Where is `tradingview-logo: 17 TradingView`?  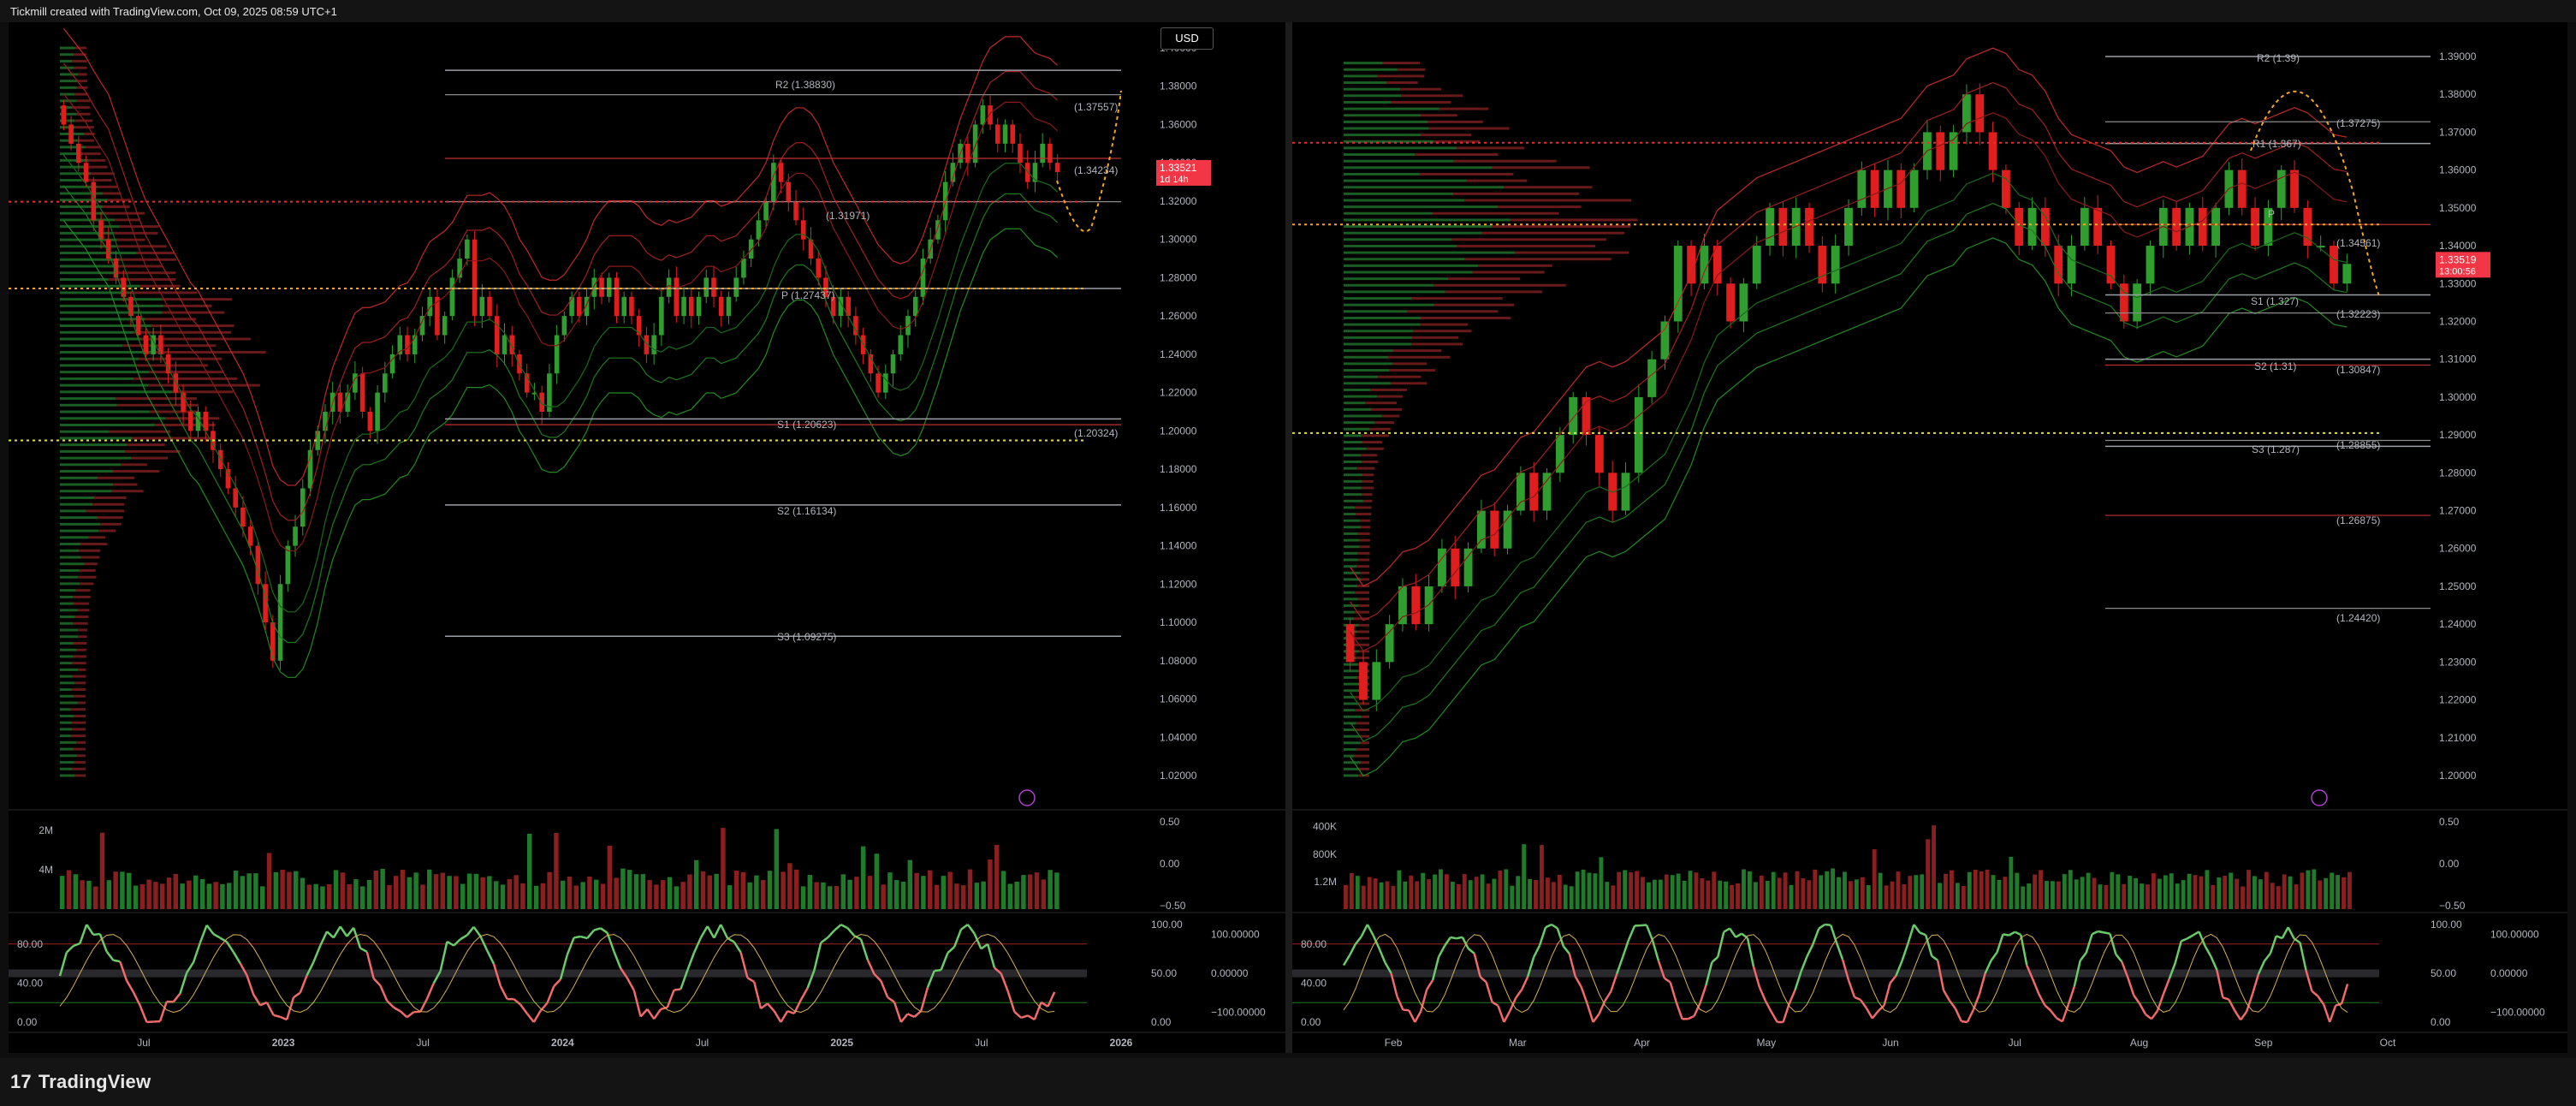
tradingview-logo: 17 TradingView is located at coordinates (80, 1082).